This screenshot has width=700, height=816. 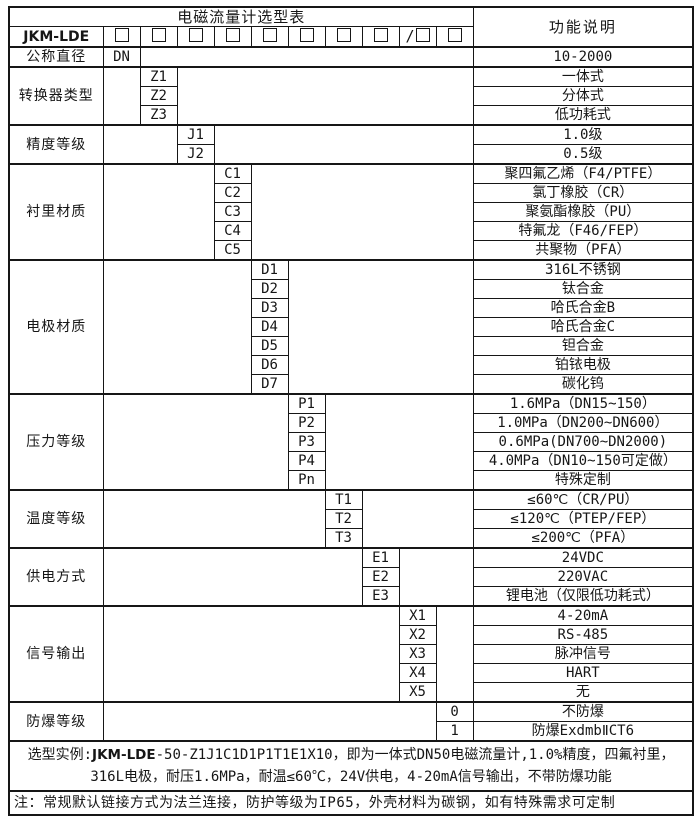 I want to click on group-label-0: 公称直径, so click(x=56, y=57).